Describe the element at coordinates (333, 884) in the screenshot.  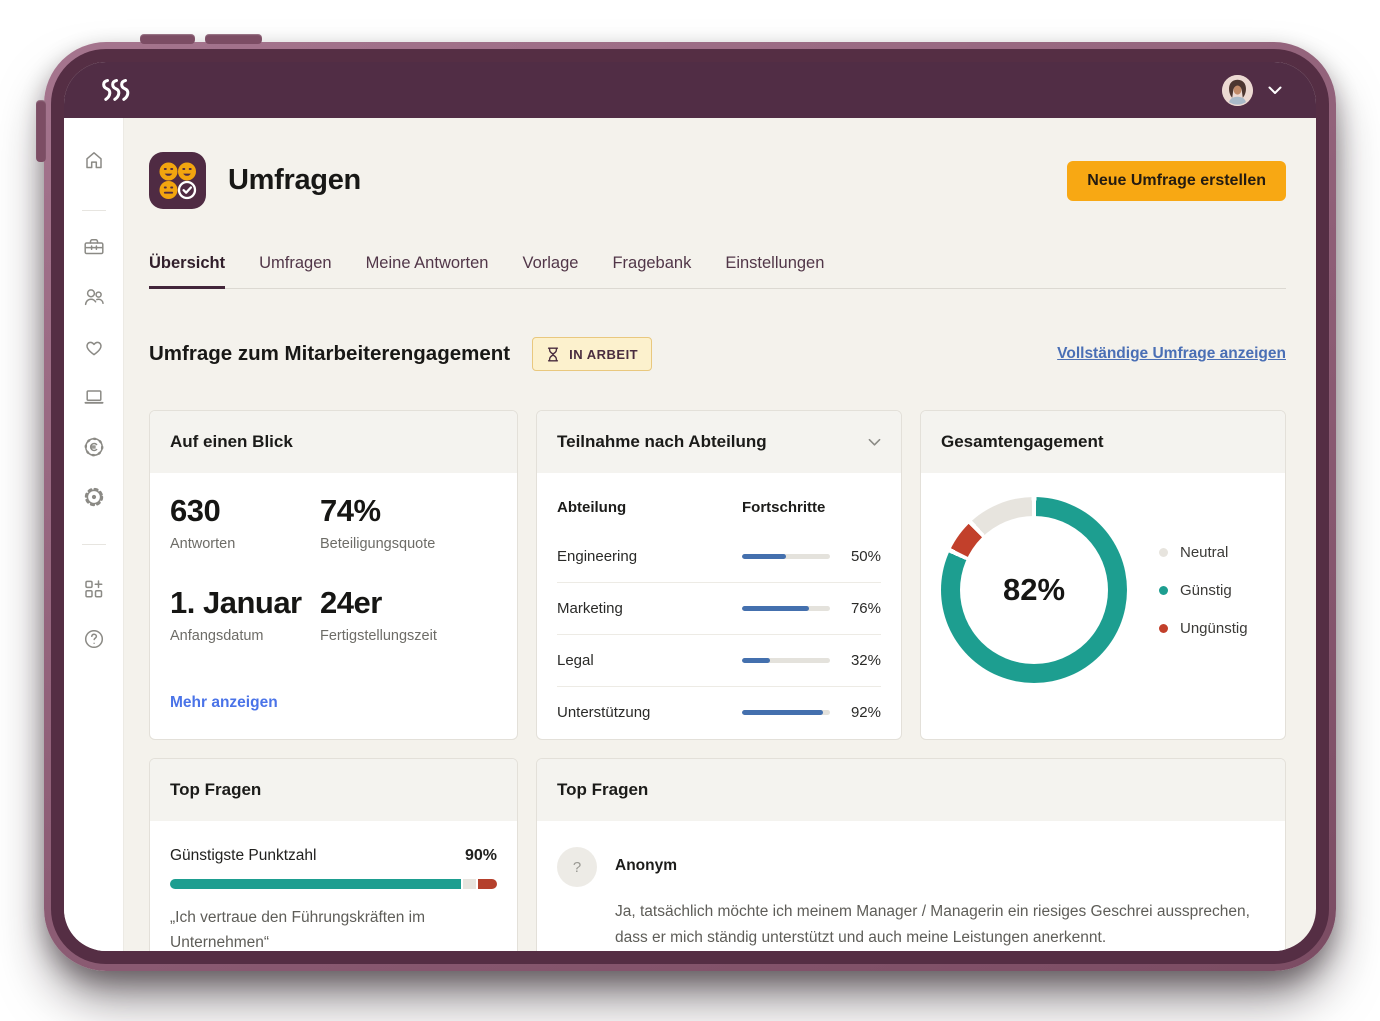
I see `score-stacked-bar` at that location.